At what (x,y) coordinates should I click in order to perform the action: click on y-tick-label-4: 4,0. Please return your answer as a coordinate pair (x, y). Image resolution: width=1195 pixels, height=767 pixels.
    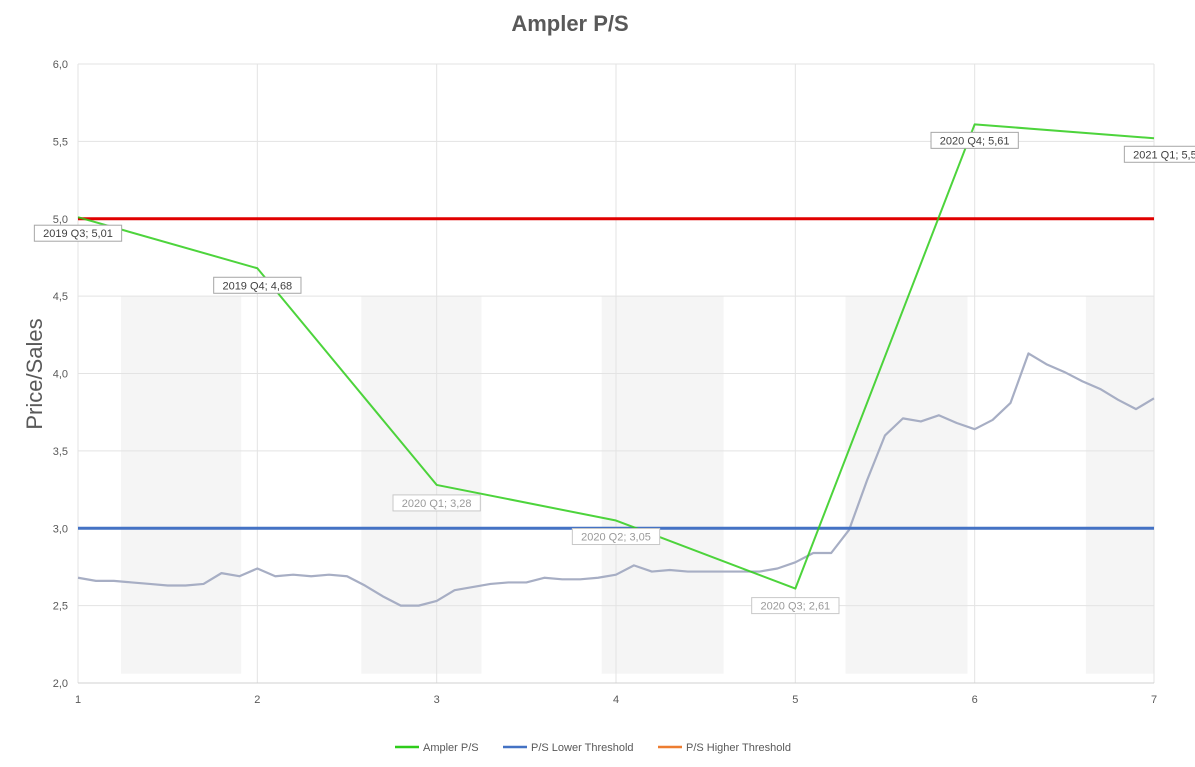
    Looking at the image, I should click on (60, 375).